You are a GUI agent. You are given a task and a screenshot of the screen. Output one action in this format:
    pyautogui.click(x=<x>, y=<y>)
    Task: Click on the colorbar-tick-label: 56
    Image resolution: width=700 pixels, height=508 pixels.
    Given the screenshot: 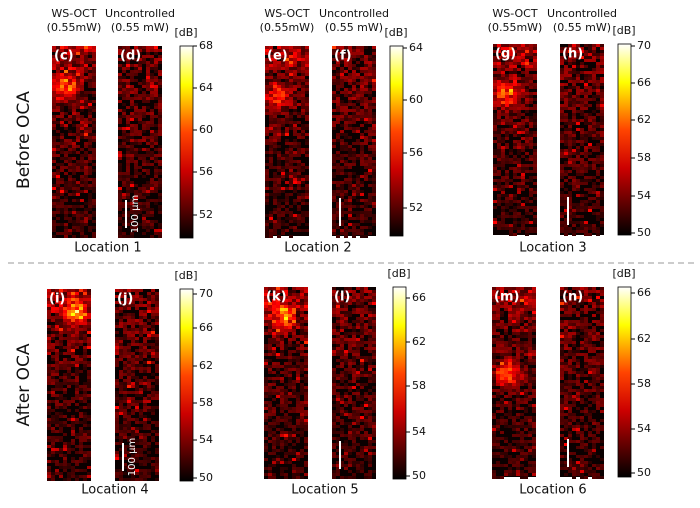 What is the action you would take?
    pyautogui.click(x=206, y=171)
    